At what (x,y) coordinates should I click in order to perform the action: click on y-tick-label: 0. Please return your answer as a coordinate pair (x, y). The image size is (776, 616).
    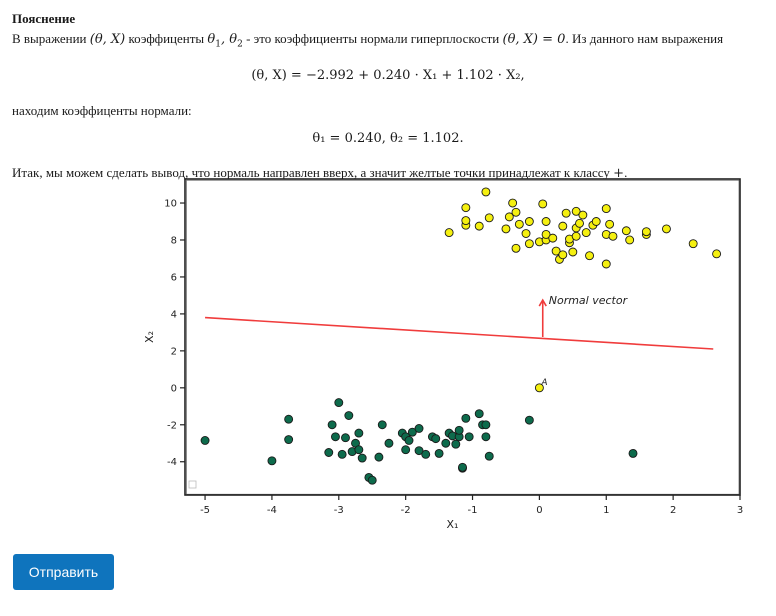
    Looking at the image, I should click on (174, 388).